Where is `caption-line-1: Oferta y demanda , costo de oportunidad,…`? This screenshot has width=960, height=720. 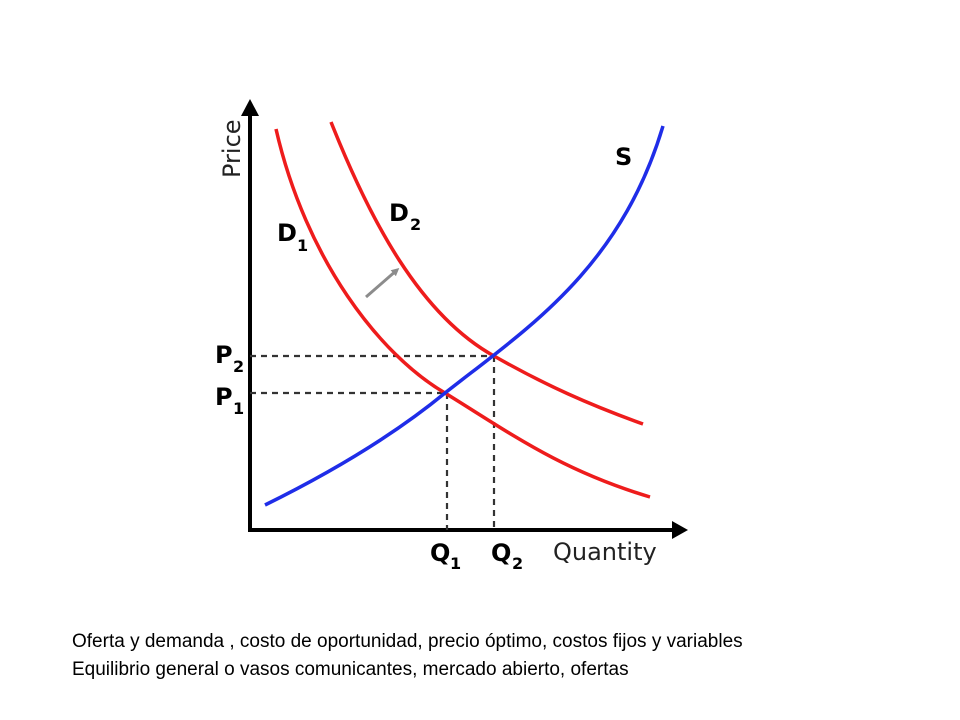
caption-line-1: Oferta y demanda , costo de oportunidad,… is located at coordinates (407, 641).